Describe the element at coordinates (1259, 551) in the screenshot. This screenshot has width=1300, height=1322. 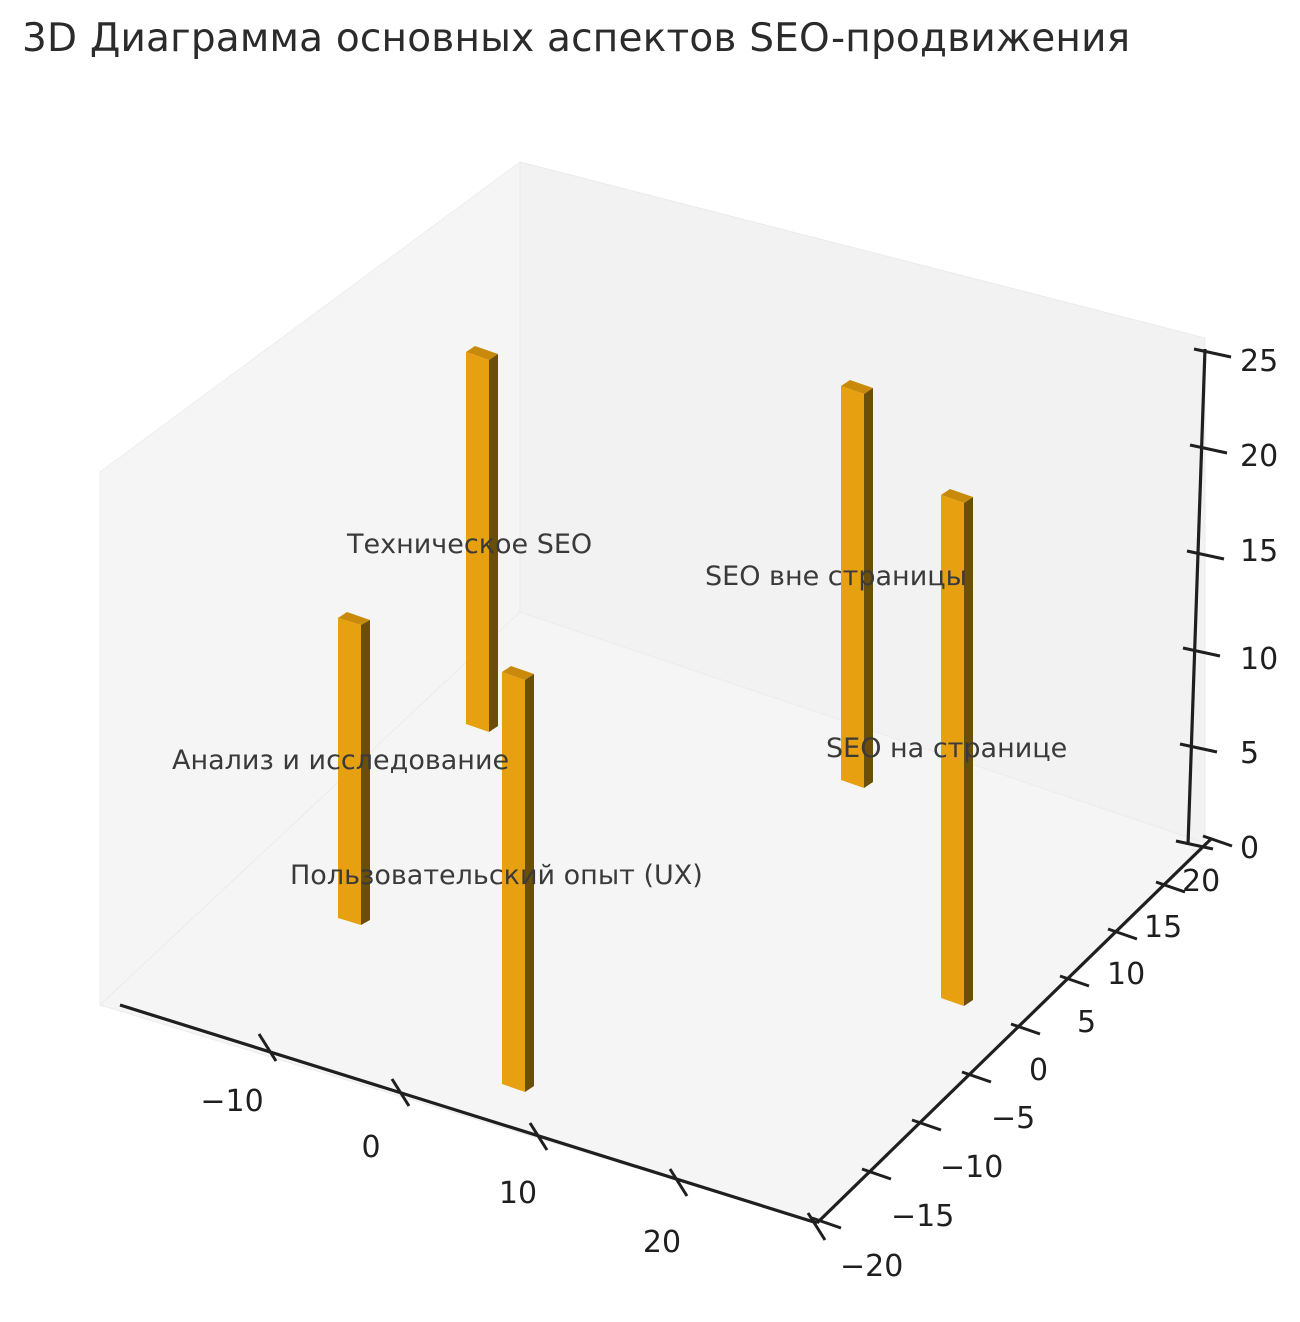
I see `z-tick-label: 15` at that location.